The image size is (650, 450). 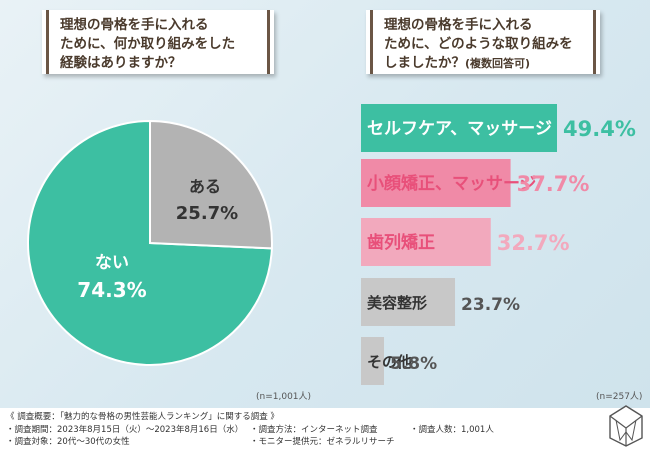 What do you see at coordinates (452, 183) in the screenshot?
I see `bar-label-2: 小顔矯正、マッサージ` at bounding box center [452, 183].